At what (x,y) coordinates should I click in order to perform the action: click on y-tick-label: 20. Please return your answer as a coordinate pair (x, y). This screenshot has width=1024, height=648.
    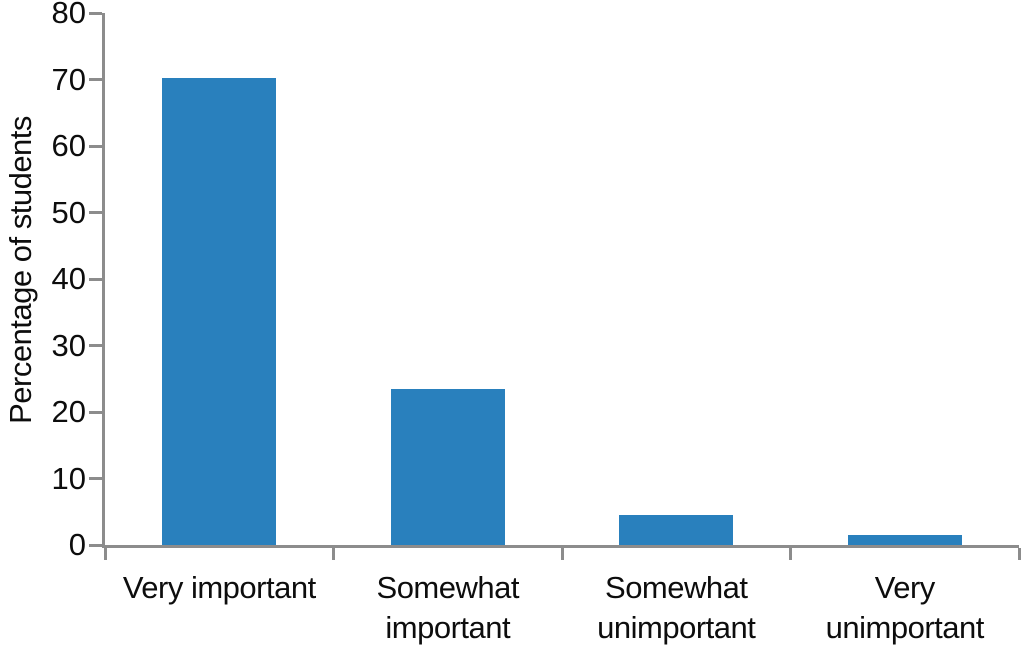
    Looking at the image, I should click on (68, 411).